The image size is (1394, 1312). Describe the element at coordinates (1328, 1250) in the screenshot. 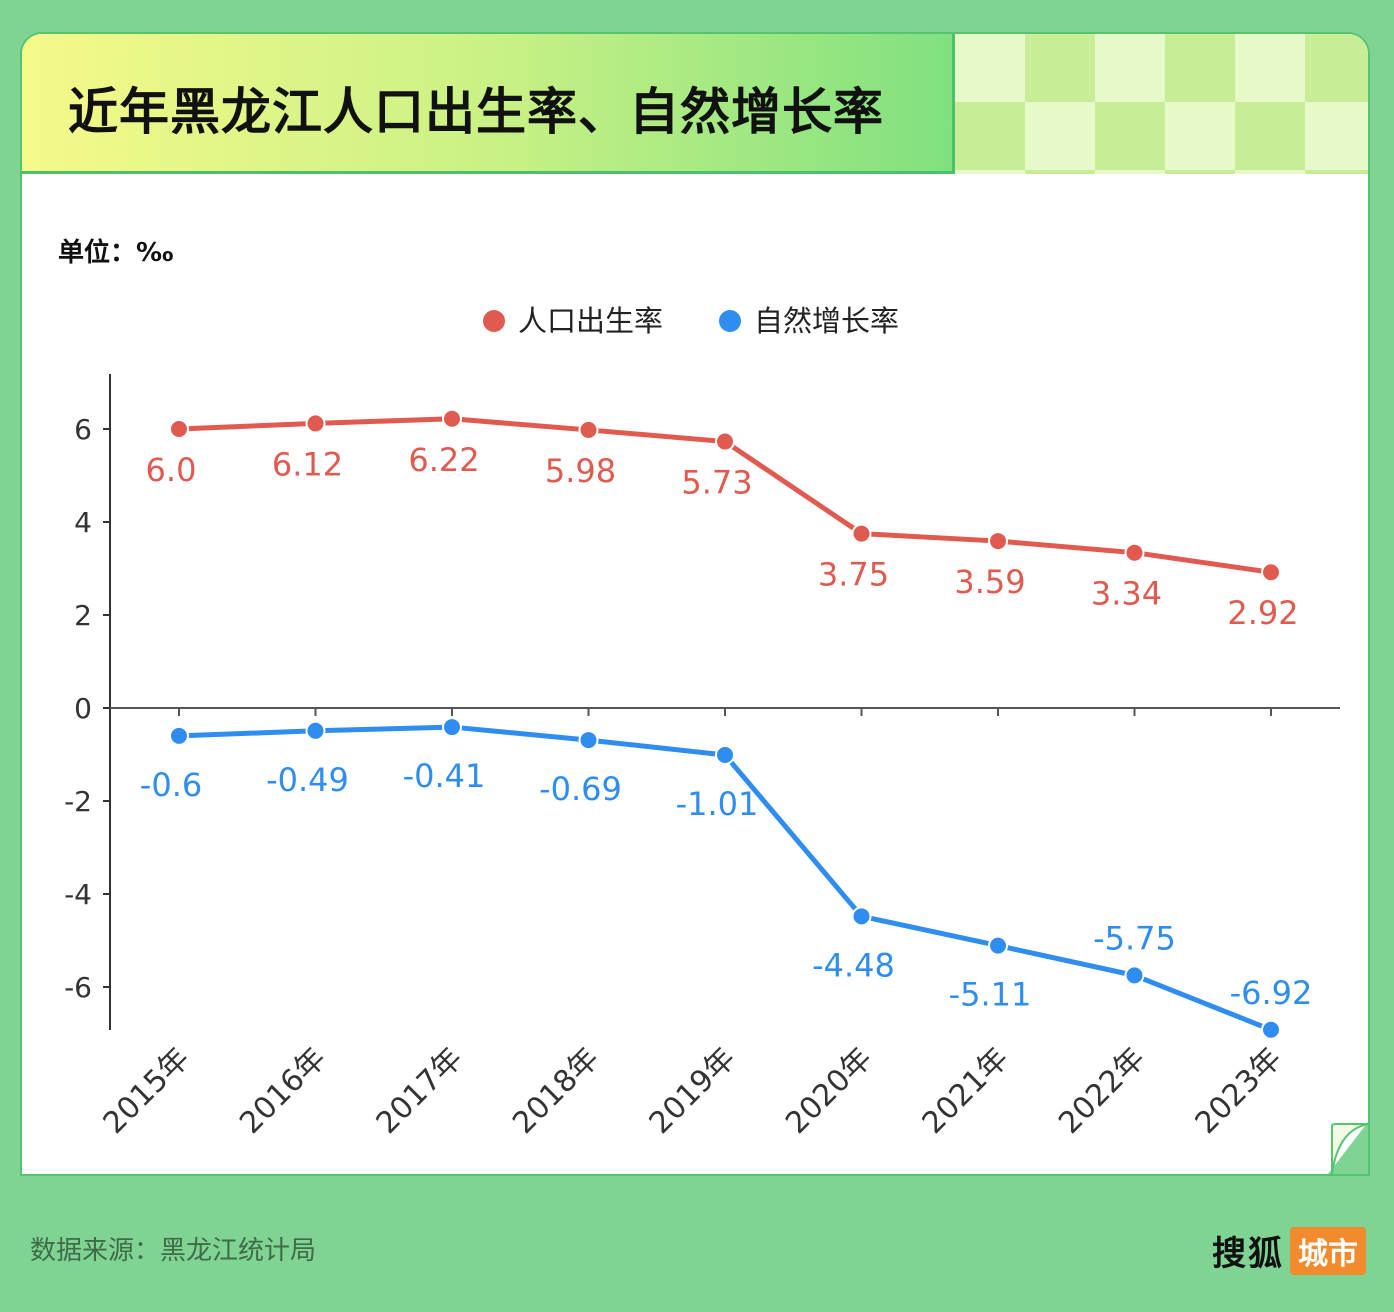

I see `logo-tag: 城市` at that location.